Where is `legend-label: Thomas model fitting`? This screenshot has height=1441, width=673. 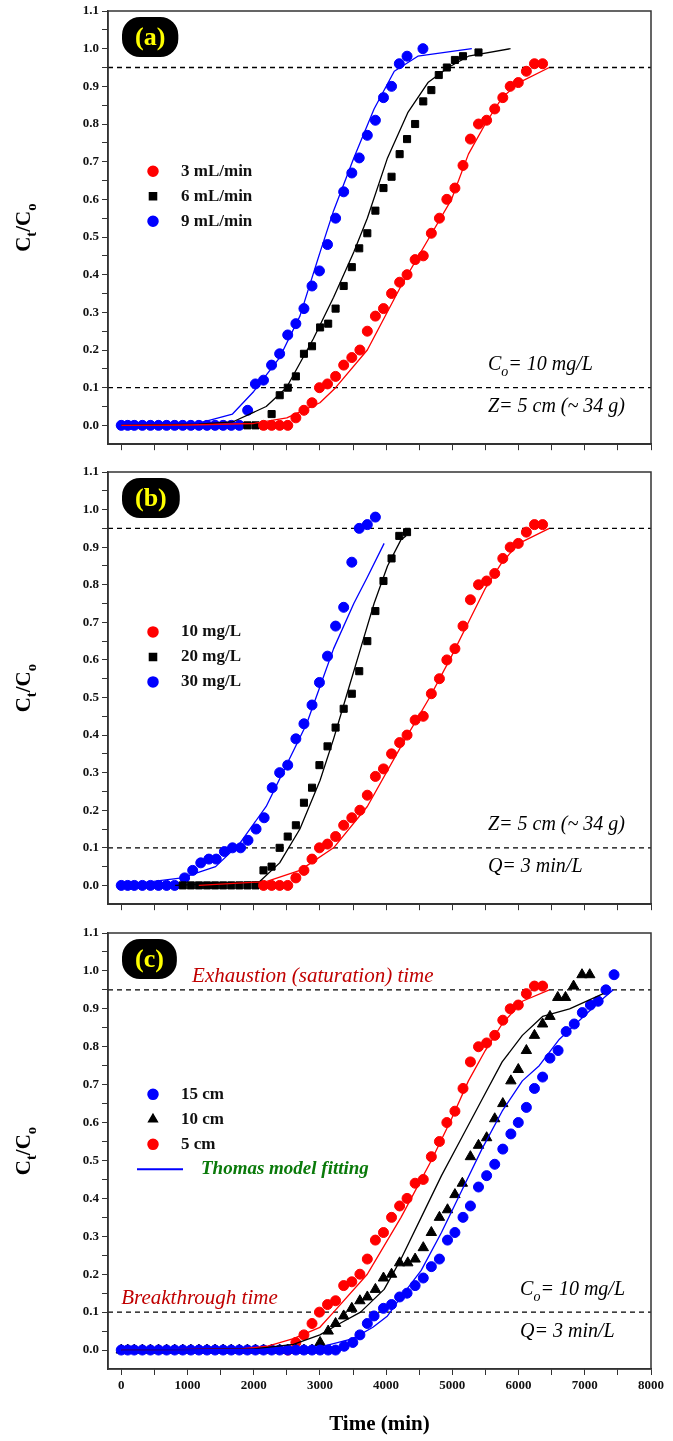 legend-label: Thomas model fitting is located at coordinates (285, 1168).